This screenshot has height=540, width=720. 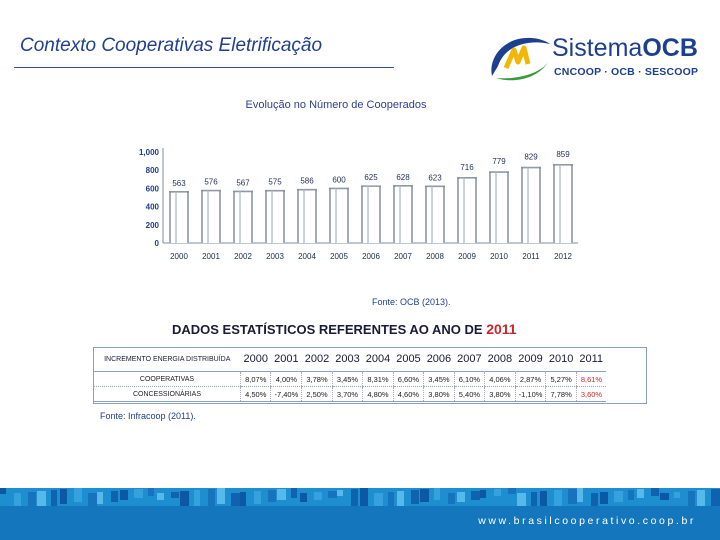 I want to click on footer-url: www.brasilcooperativo.coop.br, so click(x=587, y=521).